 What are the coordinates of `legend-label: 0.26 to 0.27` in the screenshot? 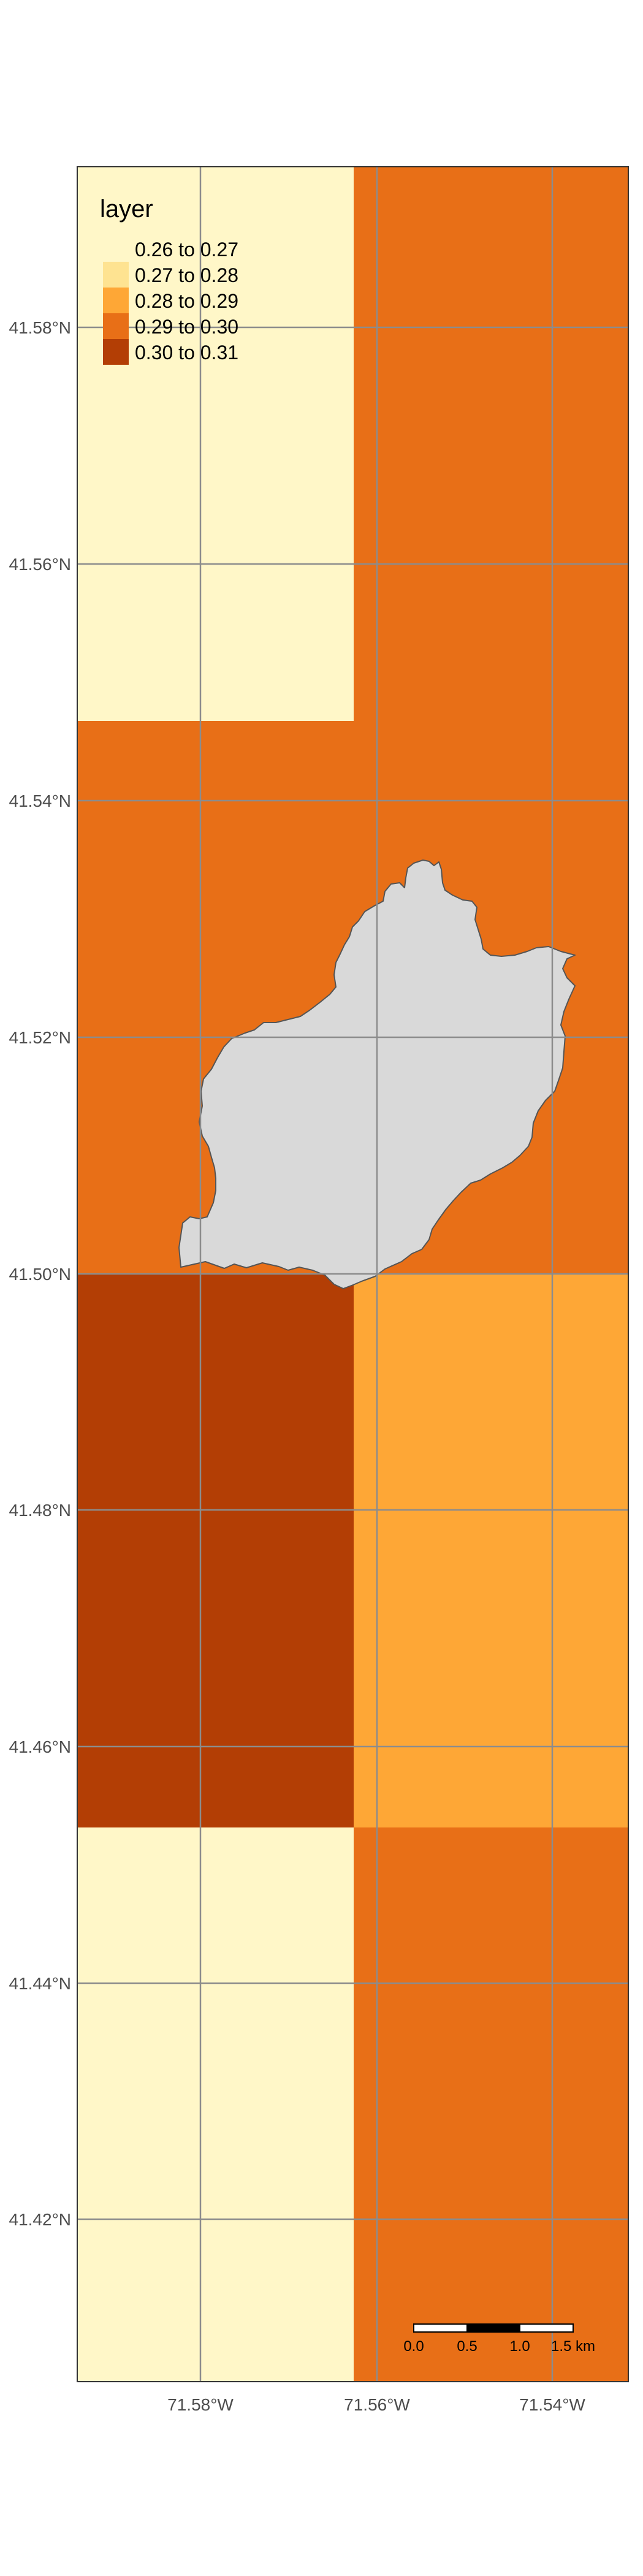 It's located at (187, 249).